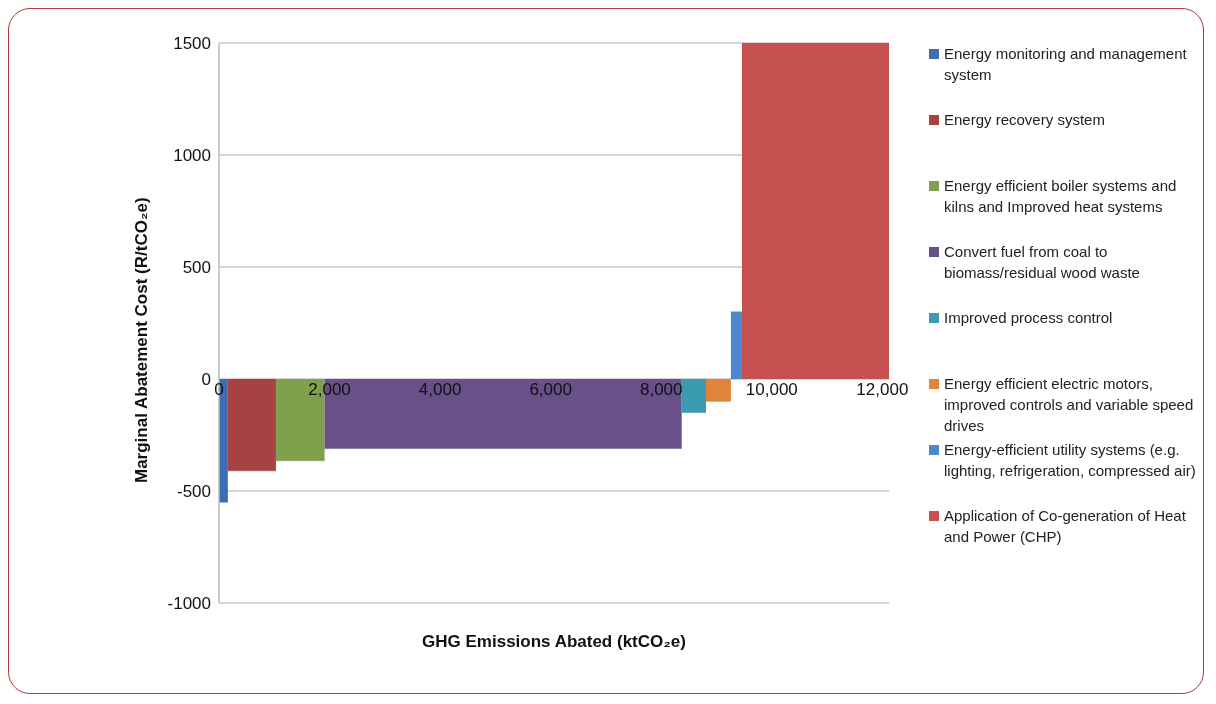 Image resolution: width=1216 pixels, height=704 pixels. Describe the element at coordinates (661, 389) in the screenshot. I see `x-tick-label: 8,000` at that location.